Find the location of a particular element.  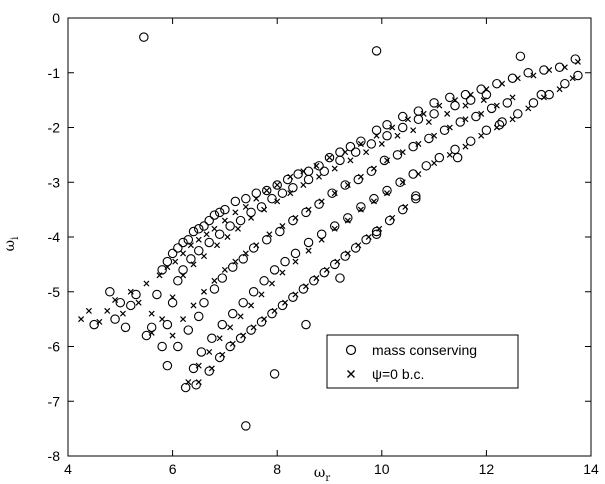

x-tick-label: 8 is located at coordinates (277, 469).